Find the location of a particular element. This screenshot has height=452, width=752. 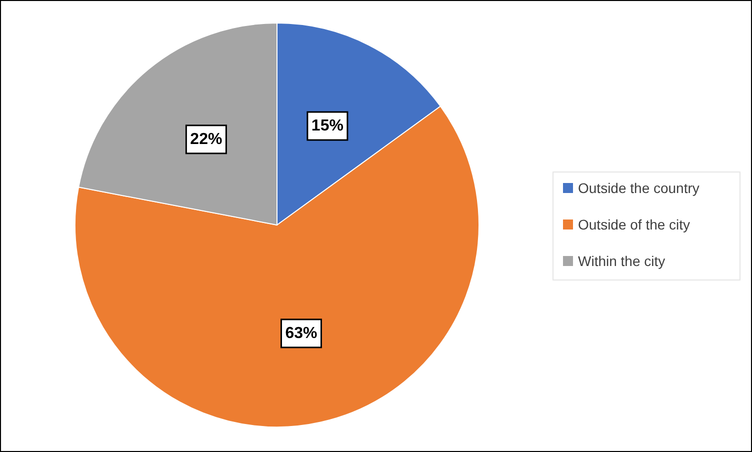

legend-label: Outside the country is located at coordinates (639, 188).